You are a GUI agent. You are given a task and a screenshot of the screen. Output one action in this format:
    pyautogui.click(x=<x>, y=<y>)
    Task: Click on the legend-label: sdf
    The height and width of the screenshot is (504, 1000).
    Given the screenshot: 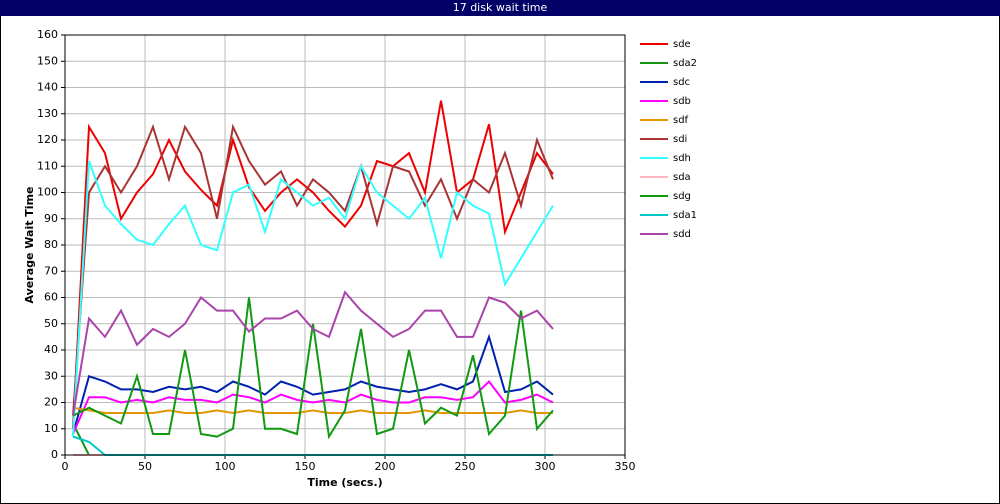 What is the action you would take?
    pyautogui.click(x=681, y=120)
    